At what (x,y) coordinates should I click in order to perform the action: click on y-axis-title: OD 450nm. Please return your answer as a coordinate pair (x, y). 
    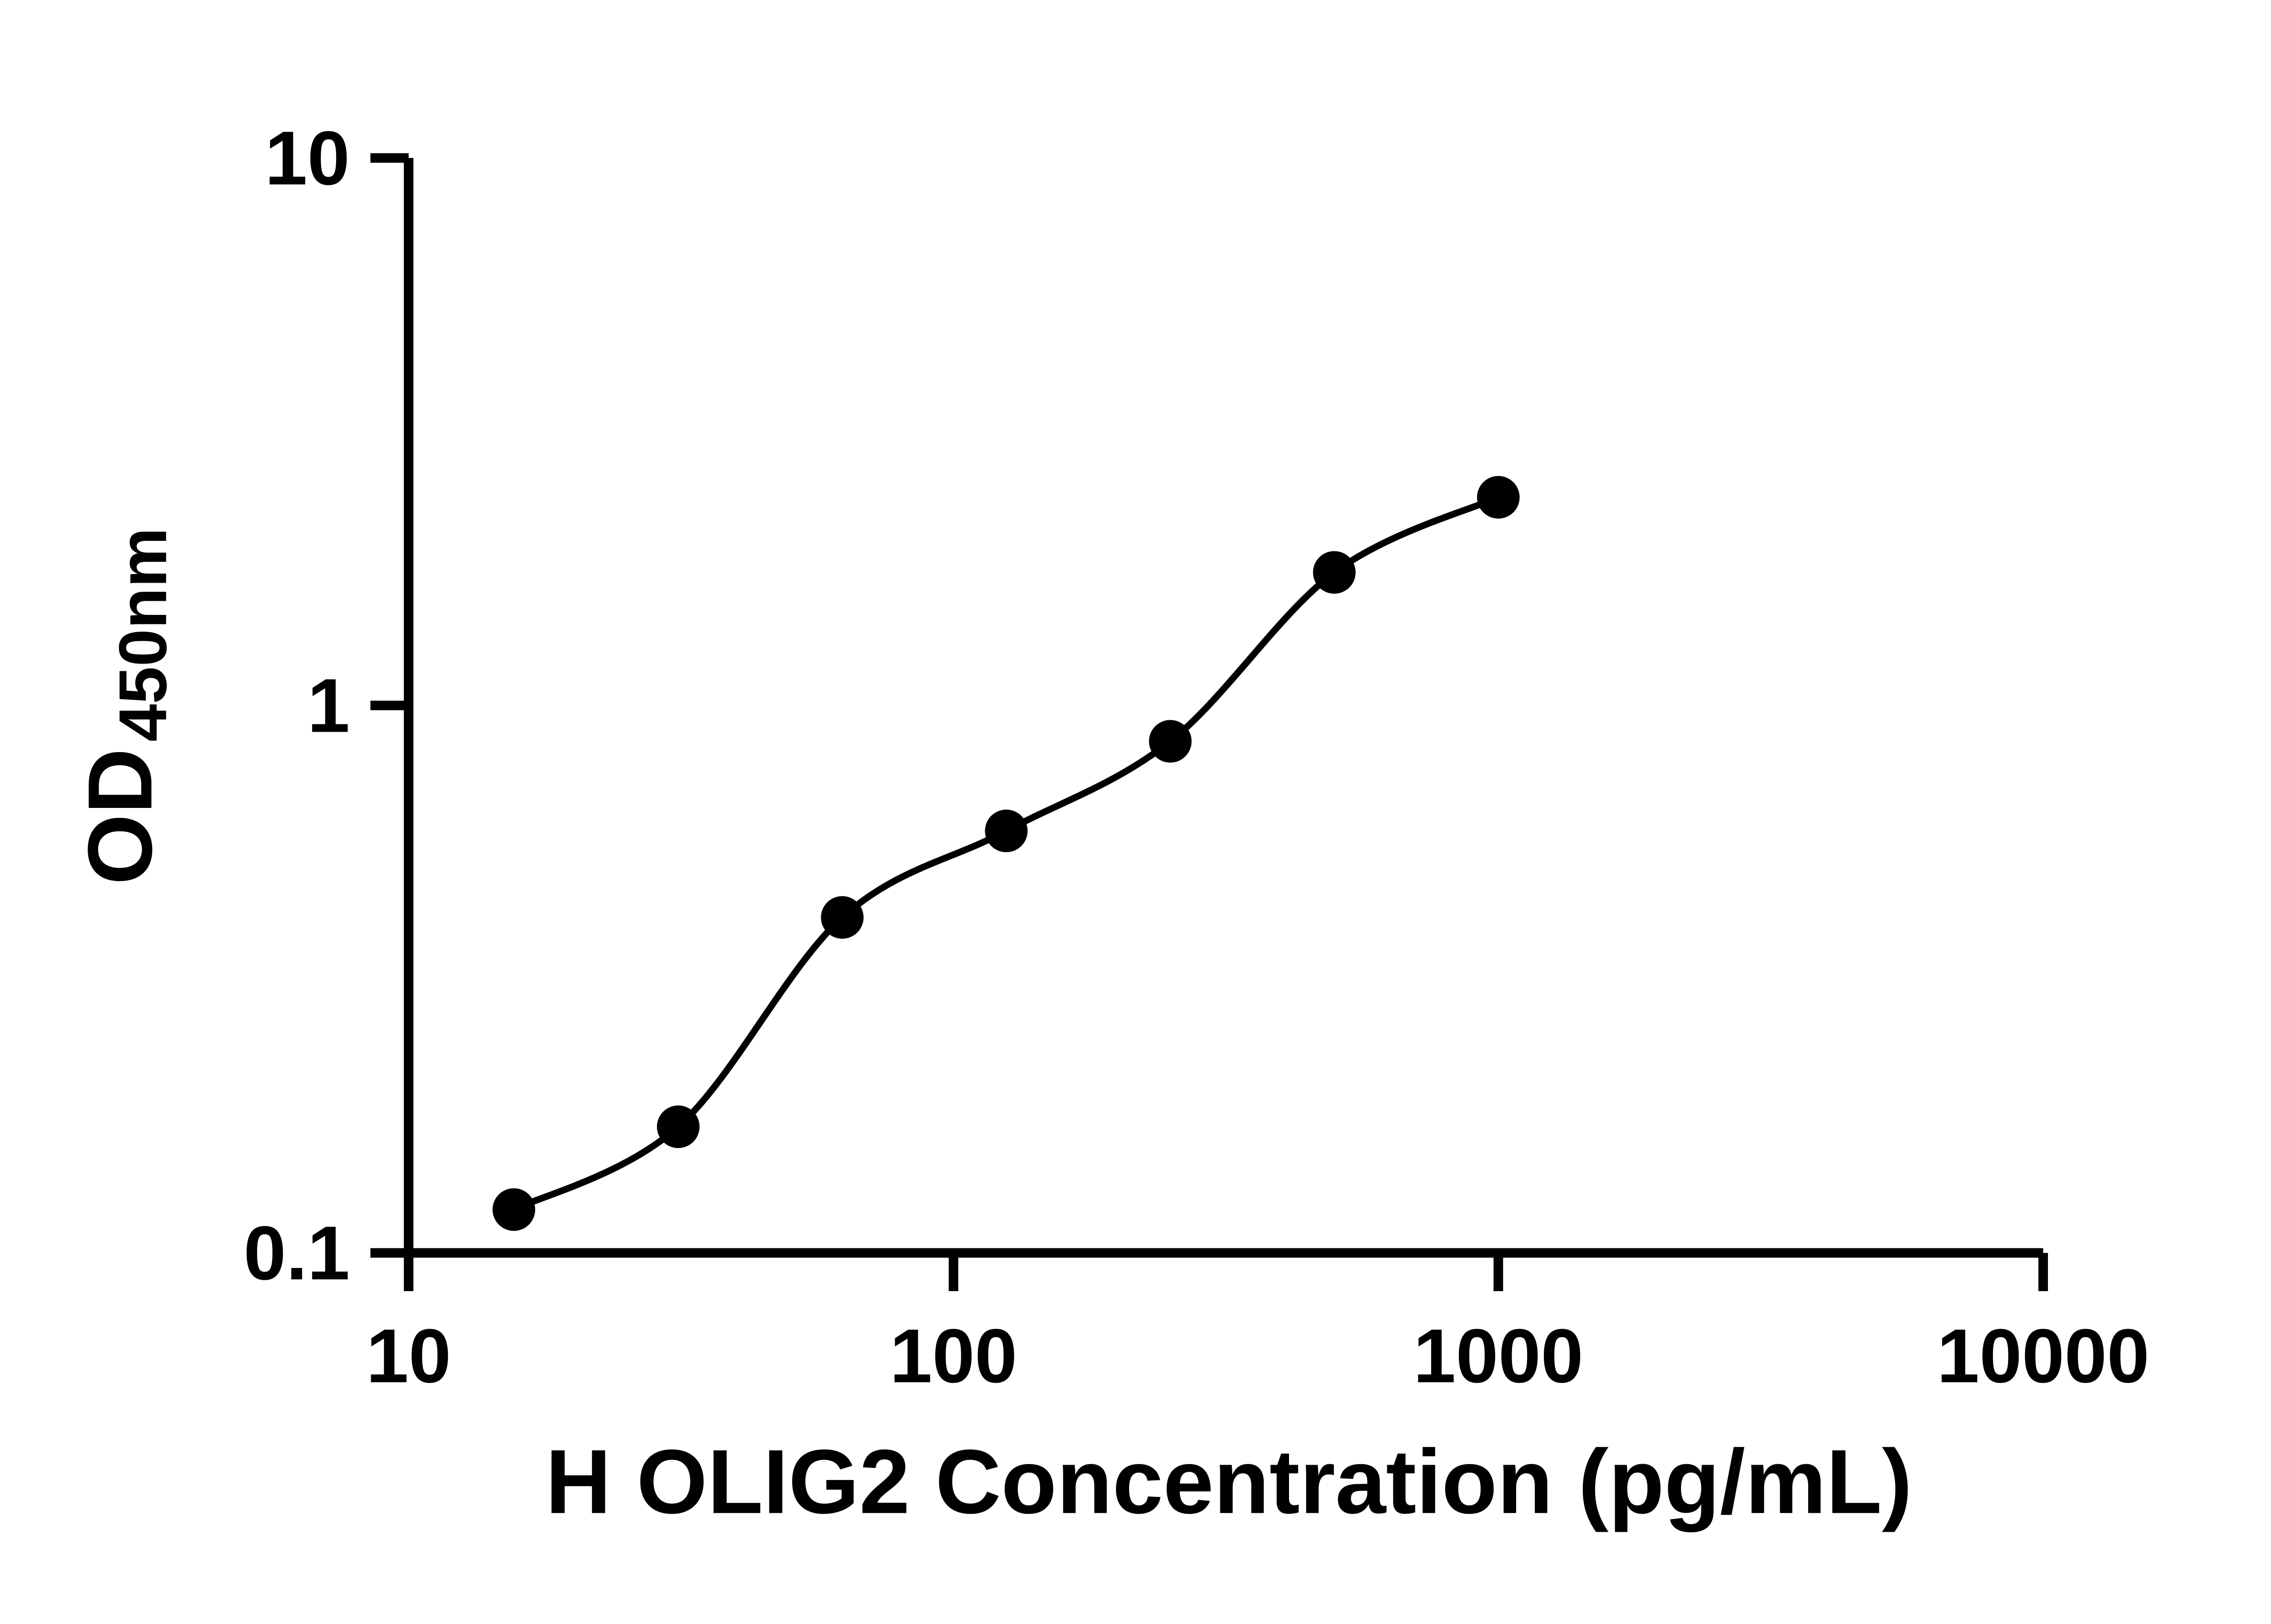
    Looking at the image, I should click on (124, 706).